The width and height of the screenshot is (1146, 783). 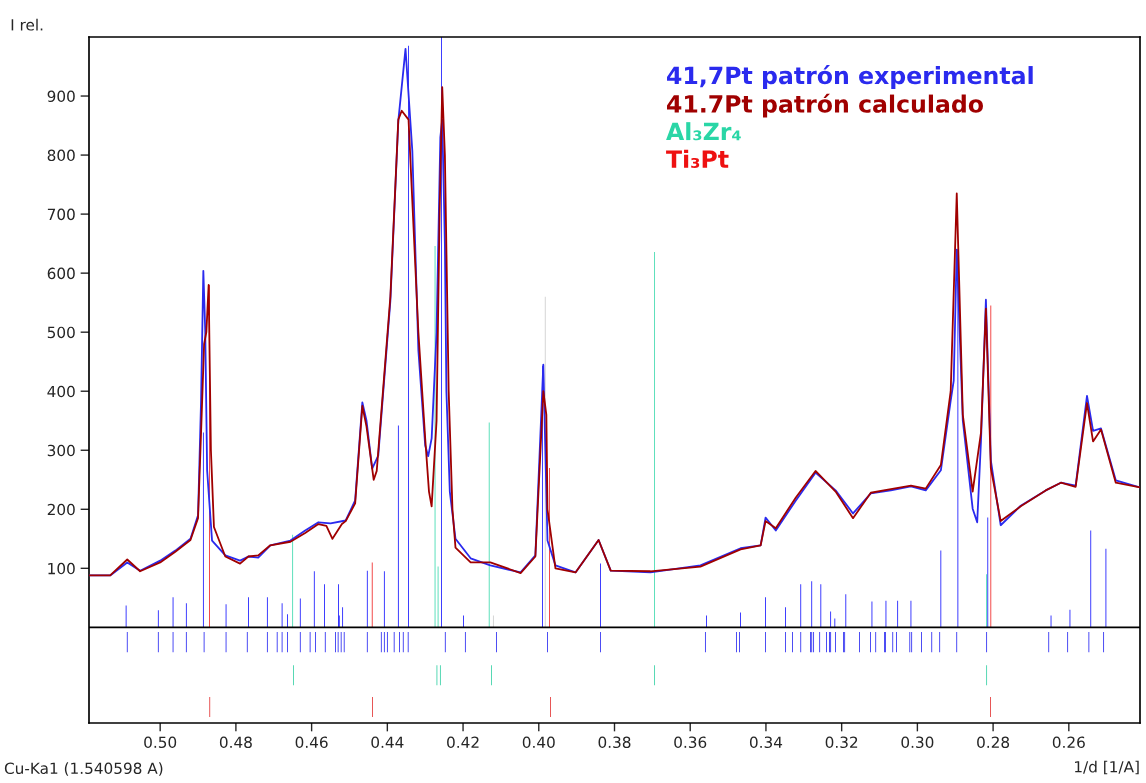 What do you see at coordinates (825, 105) in the screenshot?
I see `text: 41.7Pt patrón calculado` at bounding box center [825, 105].